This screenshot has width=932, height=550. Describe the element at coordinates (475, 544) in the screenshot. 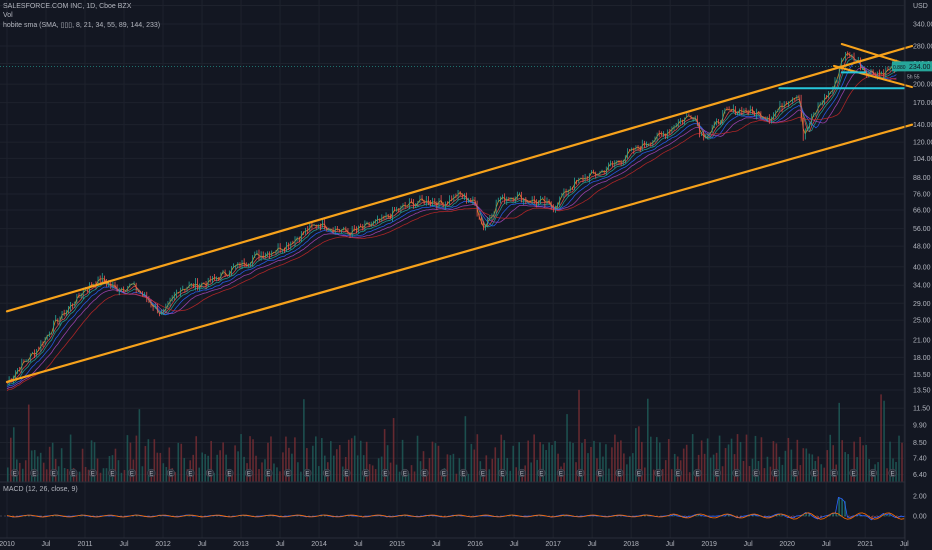

I see `time-tick-label: 2016` at that location.